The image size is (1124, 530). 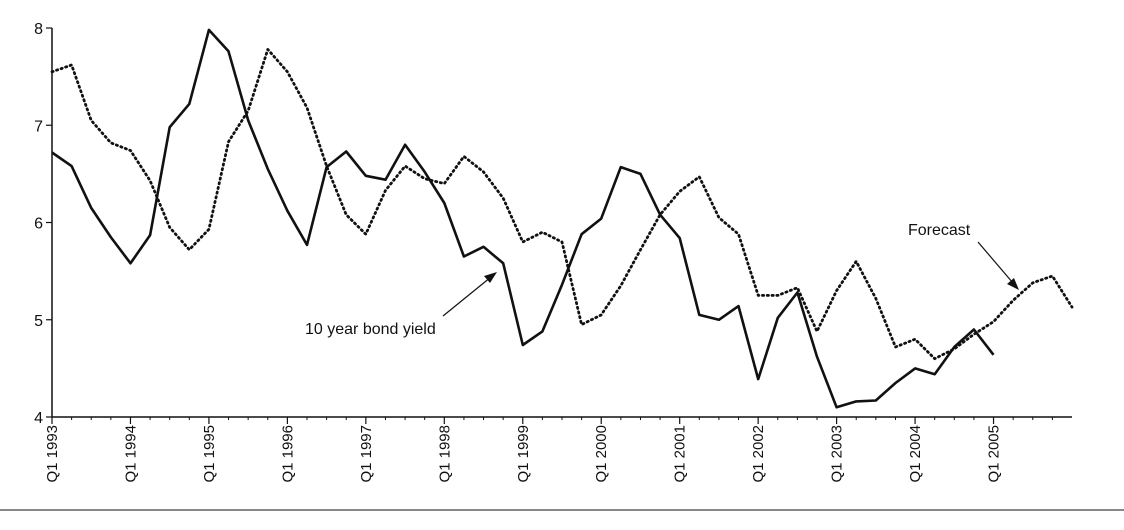 I want to click on forecast-annotation: Forecast, so click(x=963, y=256).